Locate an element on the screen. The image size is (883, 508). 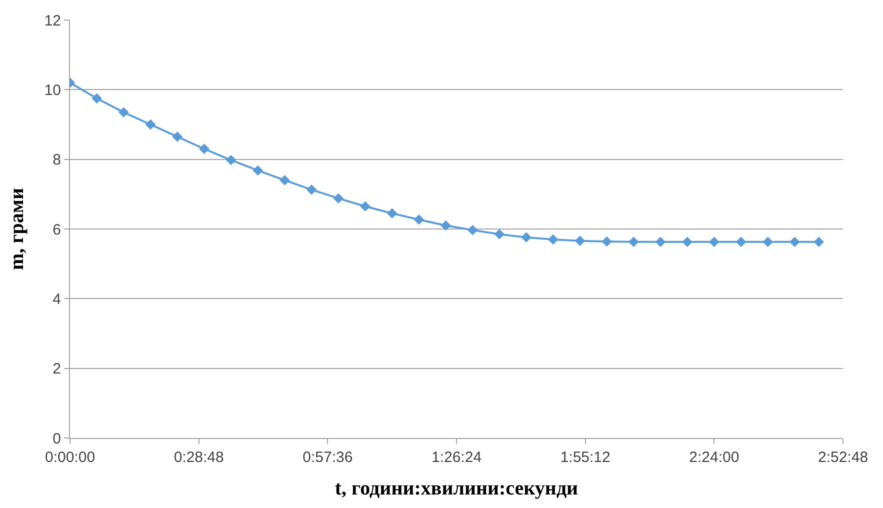
y-tick-label: 10 is located at coordinates (52, 90).